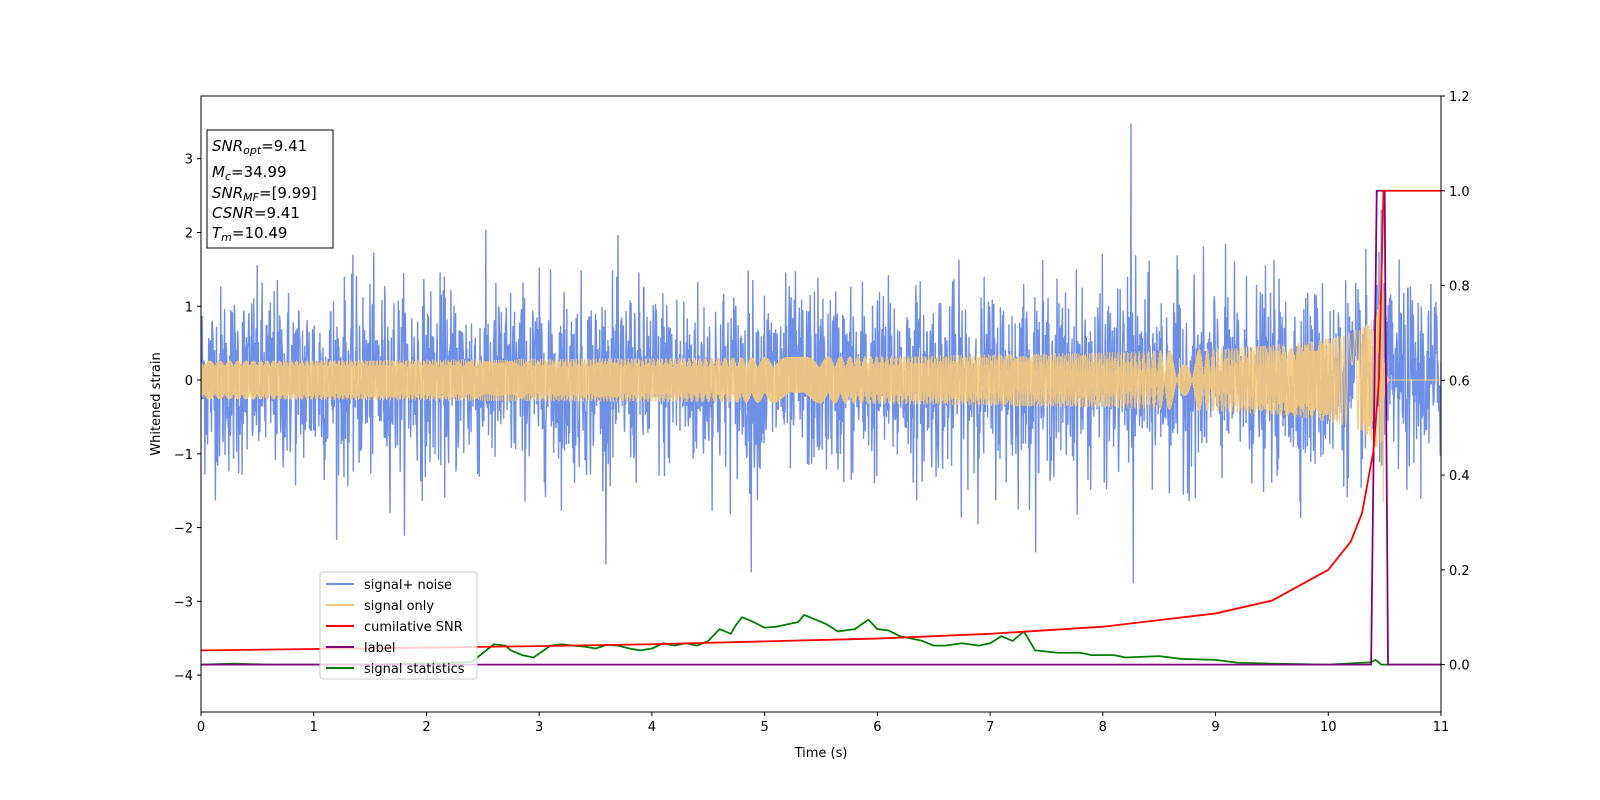 The height and width of the screenshot is (800, 1600). I want to click on info-mc: Mc=34.99, so click(249, 173).